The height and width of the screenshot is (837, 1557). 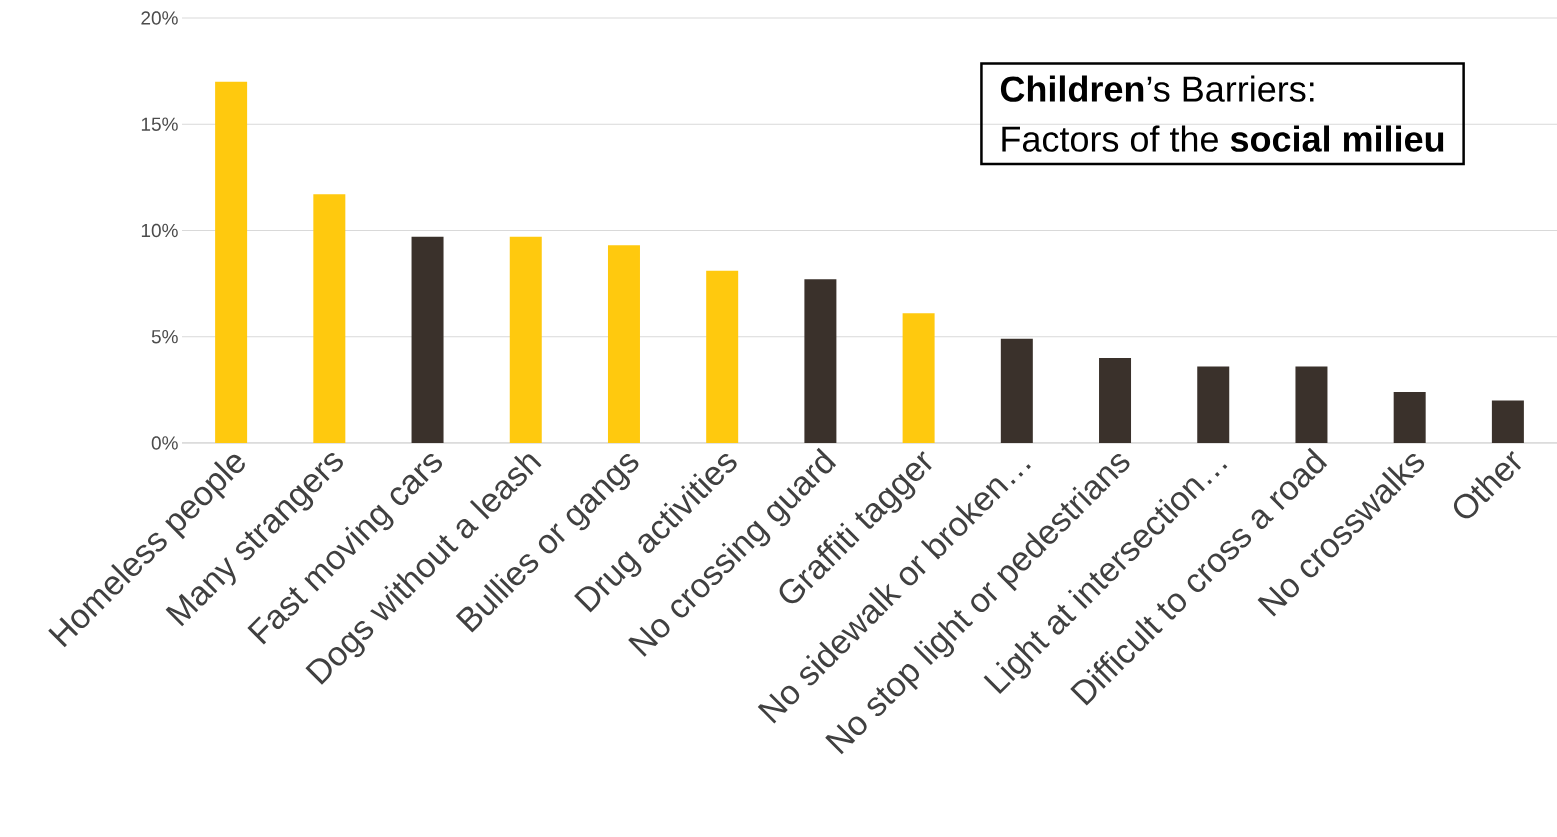 What do you see at coordinates (1223, 138) in the screenshot?
I see `text: Factors of the social milieu` at bounding box center [1223, 138].